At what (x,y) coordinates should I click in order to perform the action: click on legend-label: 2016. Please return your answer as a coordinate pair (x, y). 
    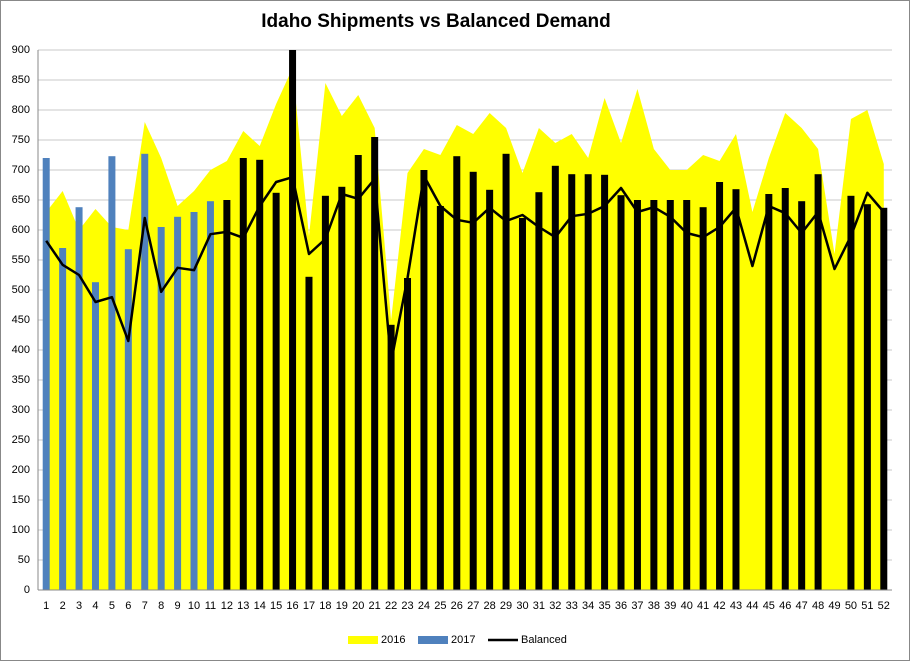
    Looking at the image, I should click on (393, 640).